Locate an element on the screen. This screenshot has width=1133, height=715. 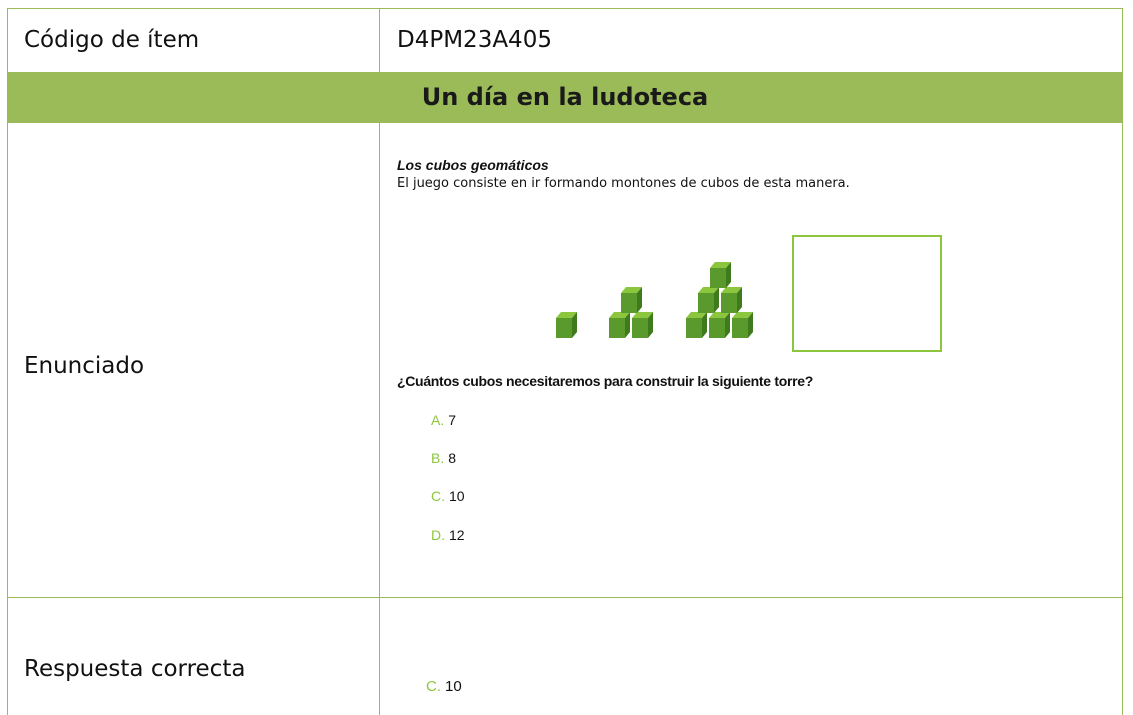
label: Enunciado is located at coordinates (84, 366).